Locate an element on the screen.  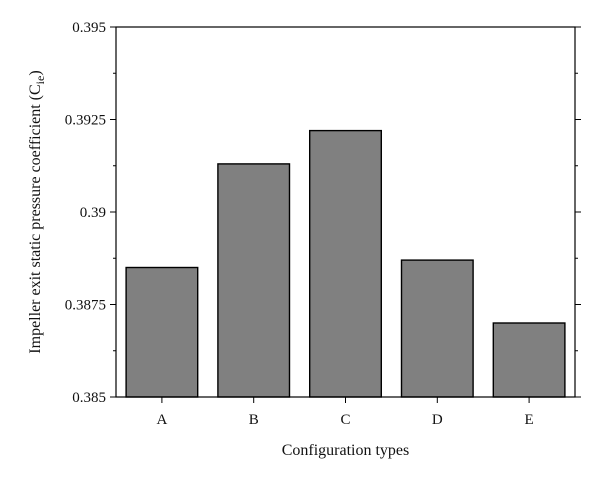
x-axis-title: Configuration types is located at coordinates (346, 450).